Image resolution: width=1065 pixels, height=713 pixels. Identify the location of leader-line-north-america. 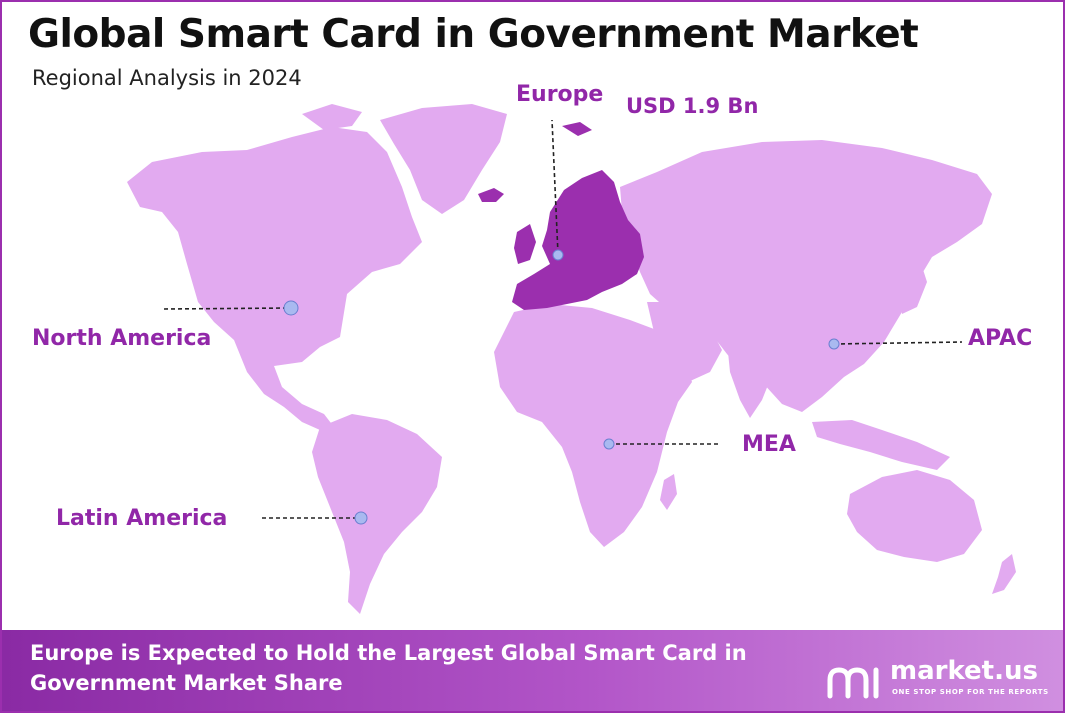
(227, 308).